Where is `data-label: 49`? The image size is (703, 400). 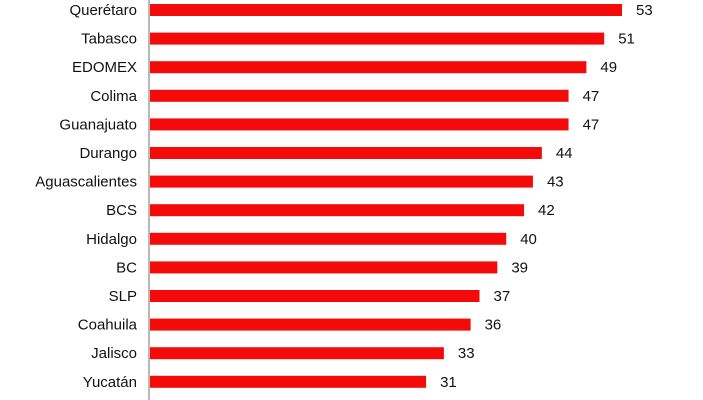
data-label: 49 is located at coordinates (608, 67).